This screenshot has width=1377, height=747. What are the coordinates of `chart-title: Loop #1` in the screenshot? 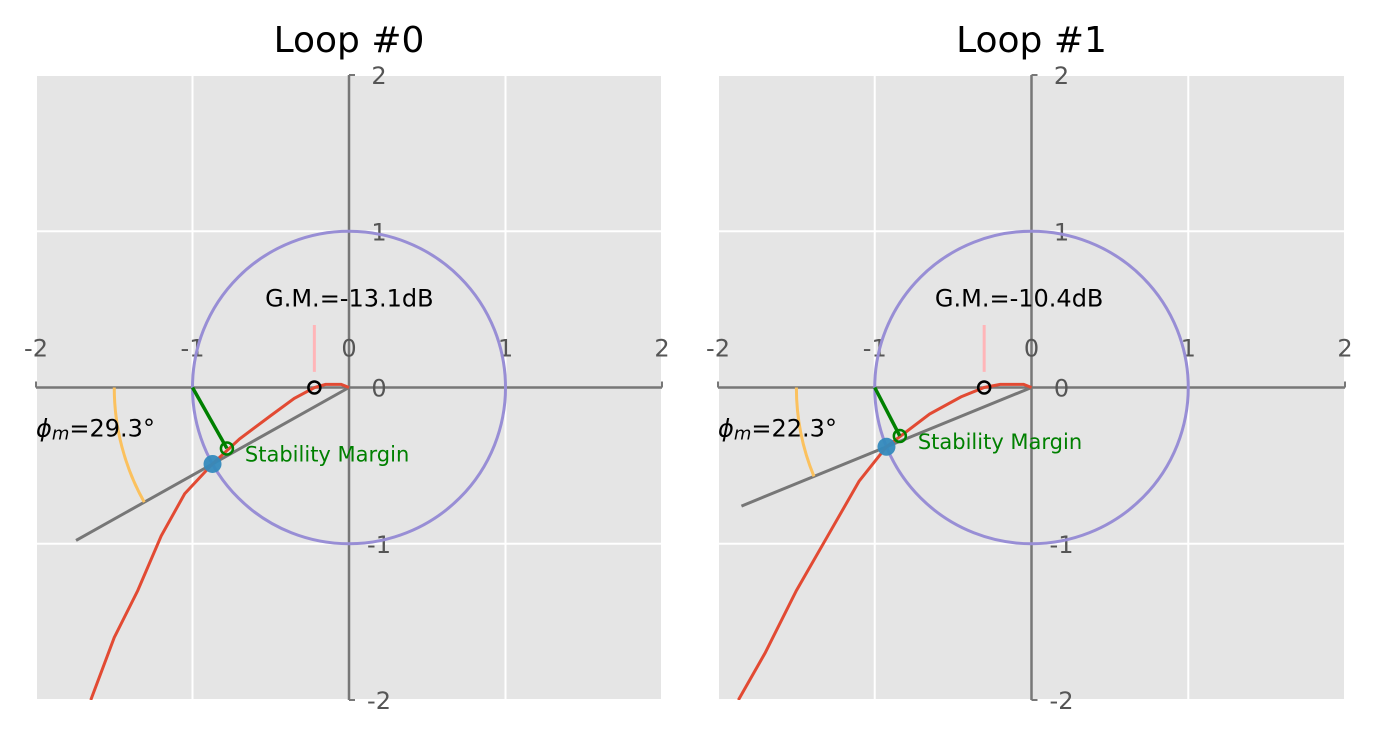 It's located at (1031, 40).